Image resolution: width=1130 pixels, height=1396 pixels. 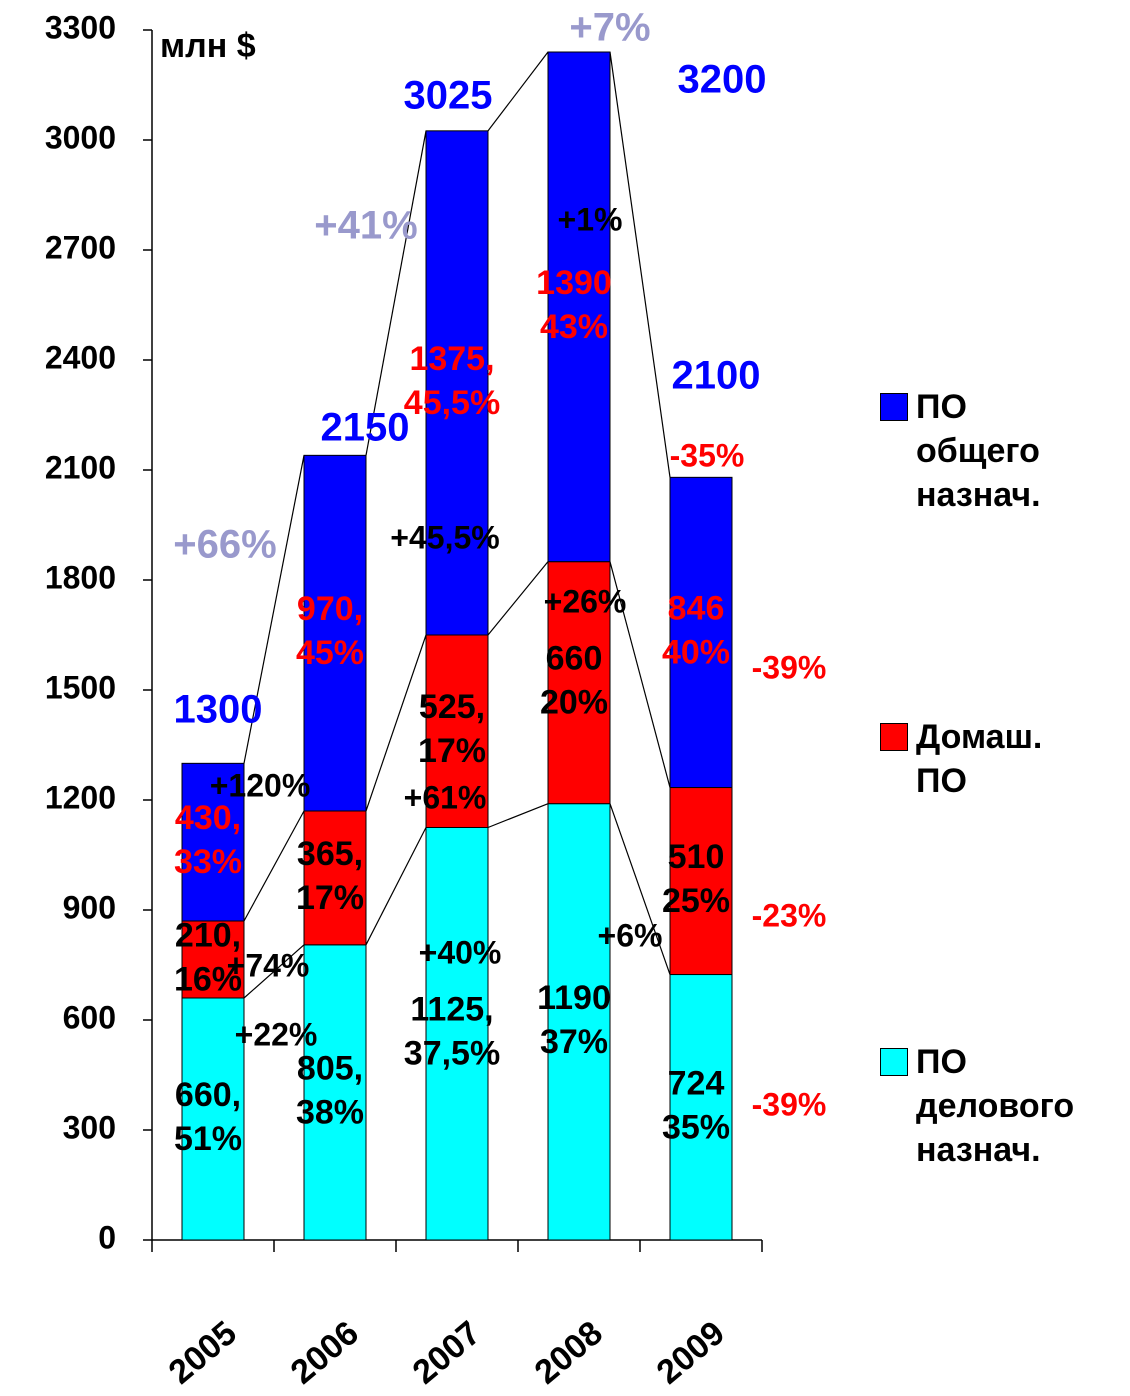 I want to click on unit-label: млн $, so click(x=208, y=46).